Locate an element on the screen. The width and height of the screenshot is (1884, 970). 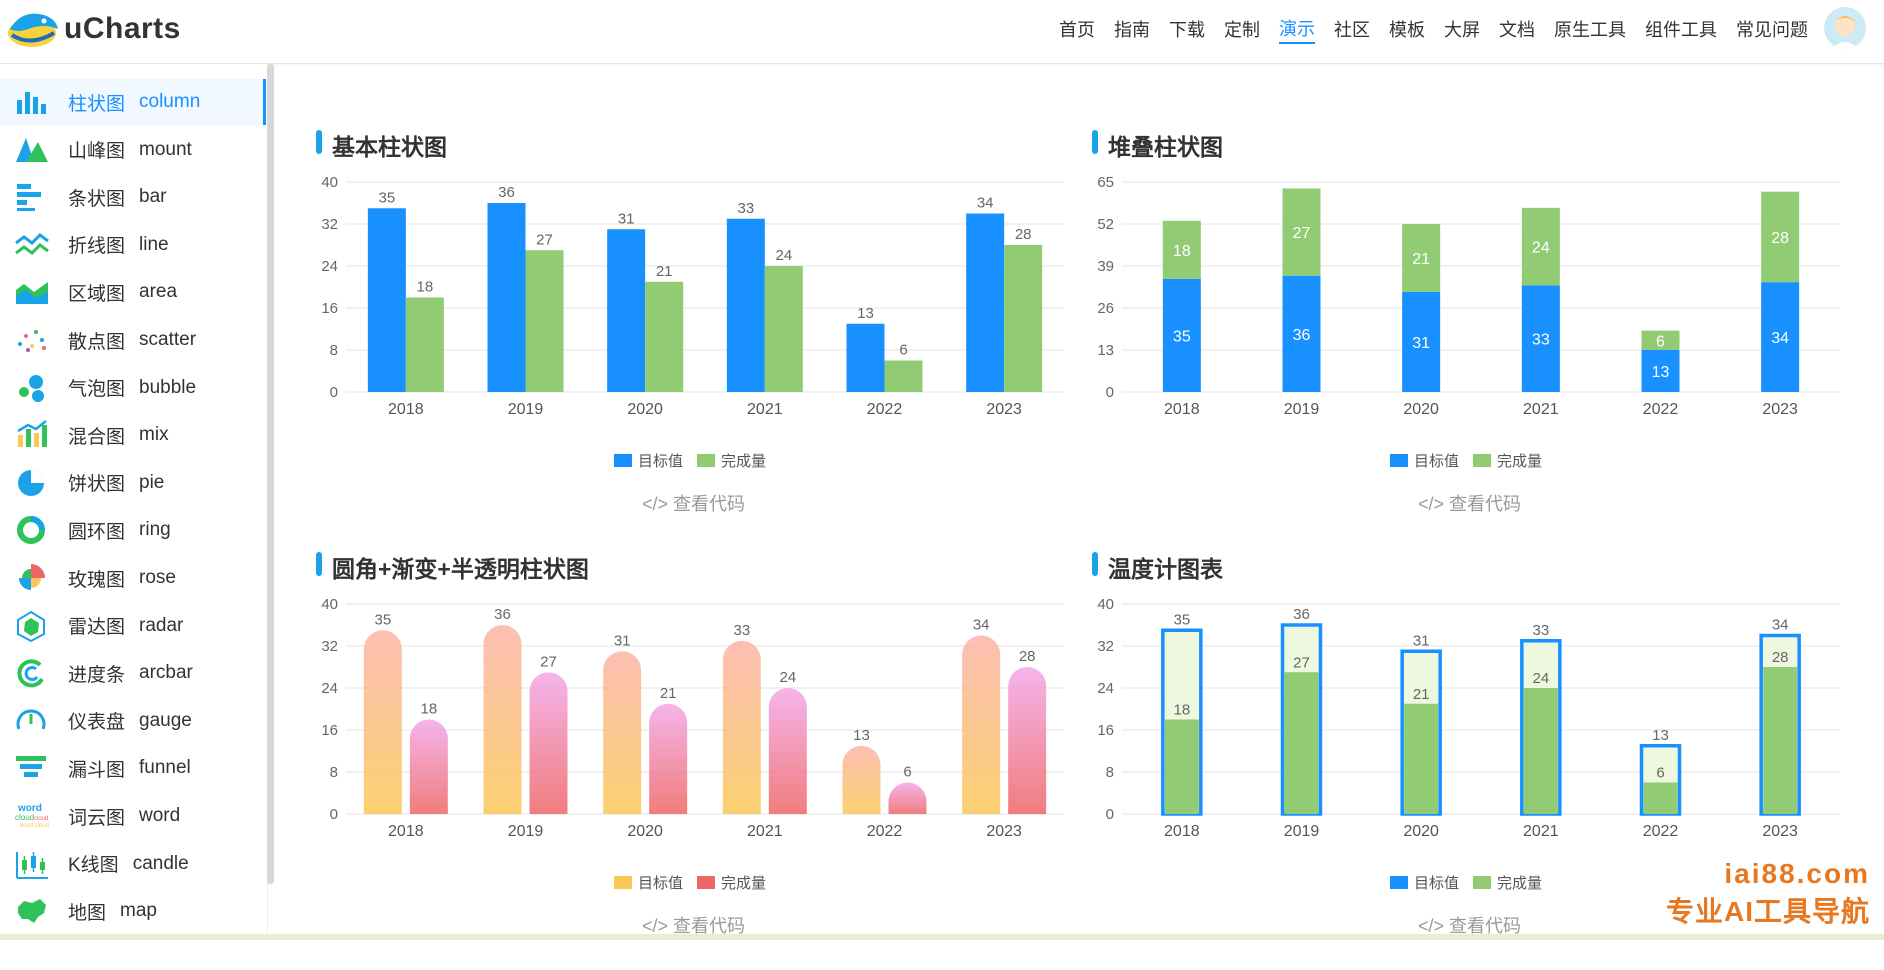
nav-item-5: 社区 is located at coordinates (1352, 30).